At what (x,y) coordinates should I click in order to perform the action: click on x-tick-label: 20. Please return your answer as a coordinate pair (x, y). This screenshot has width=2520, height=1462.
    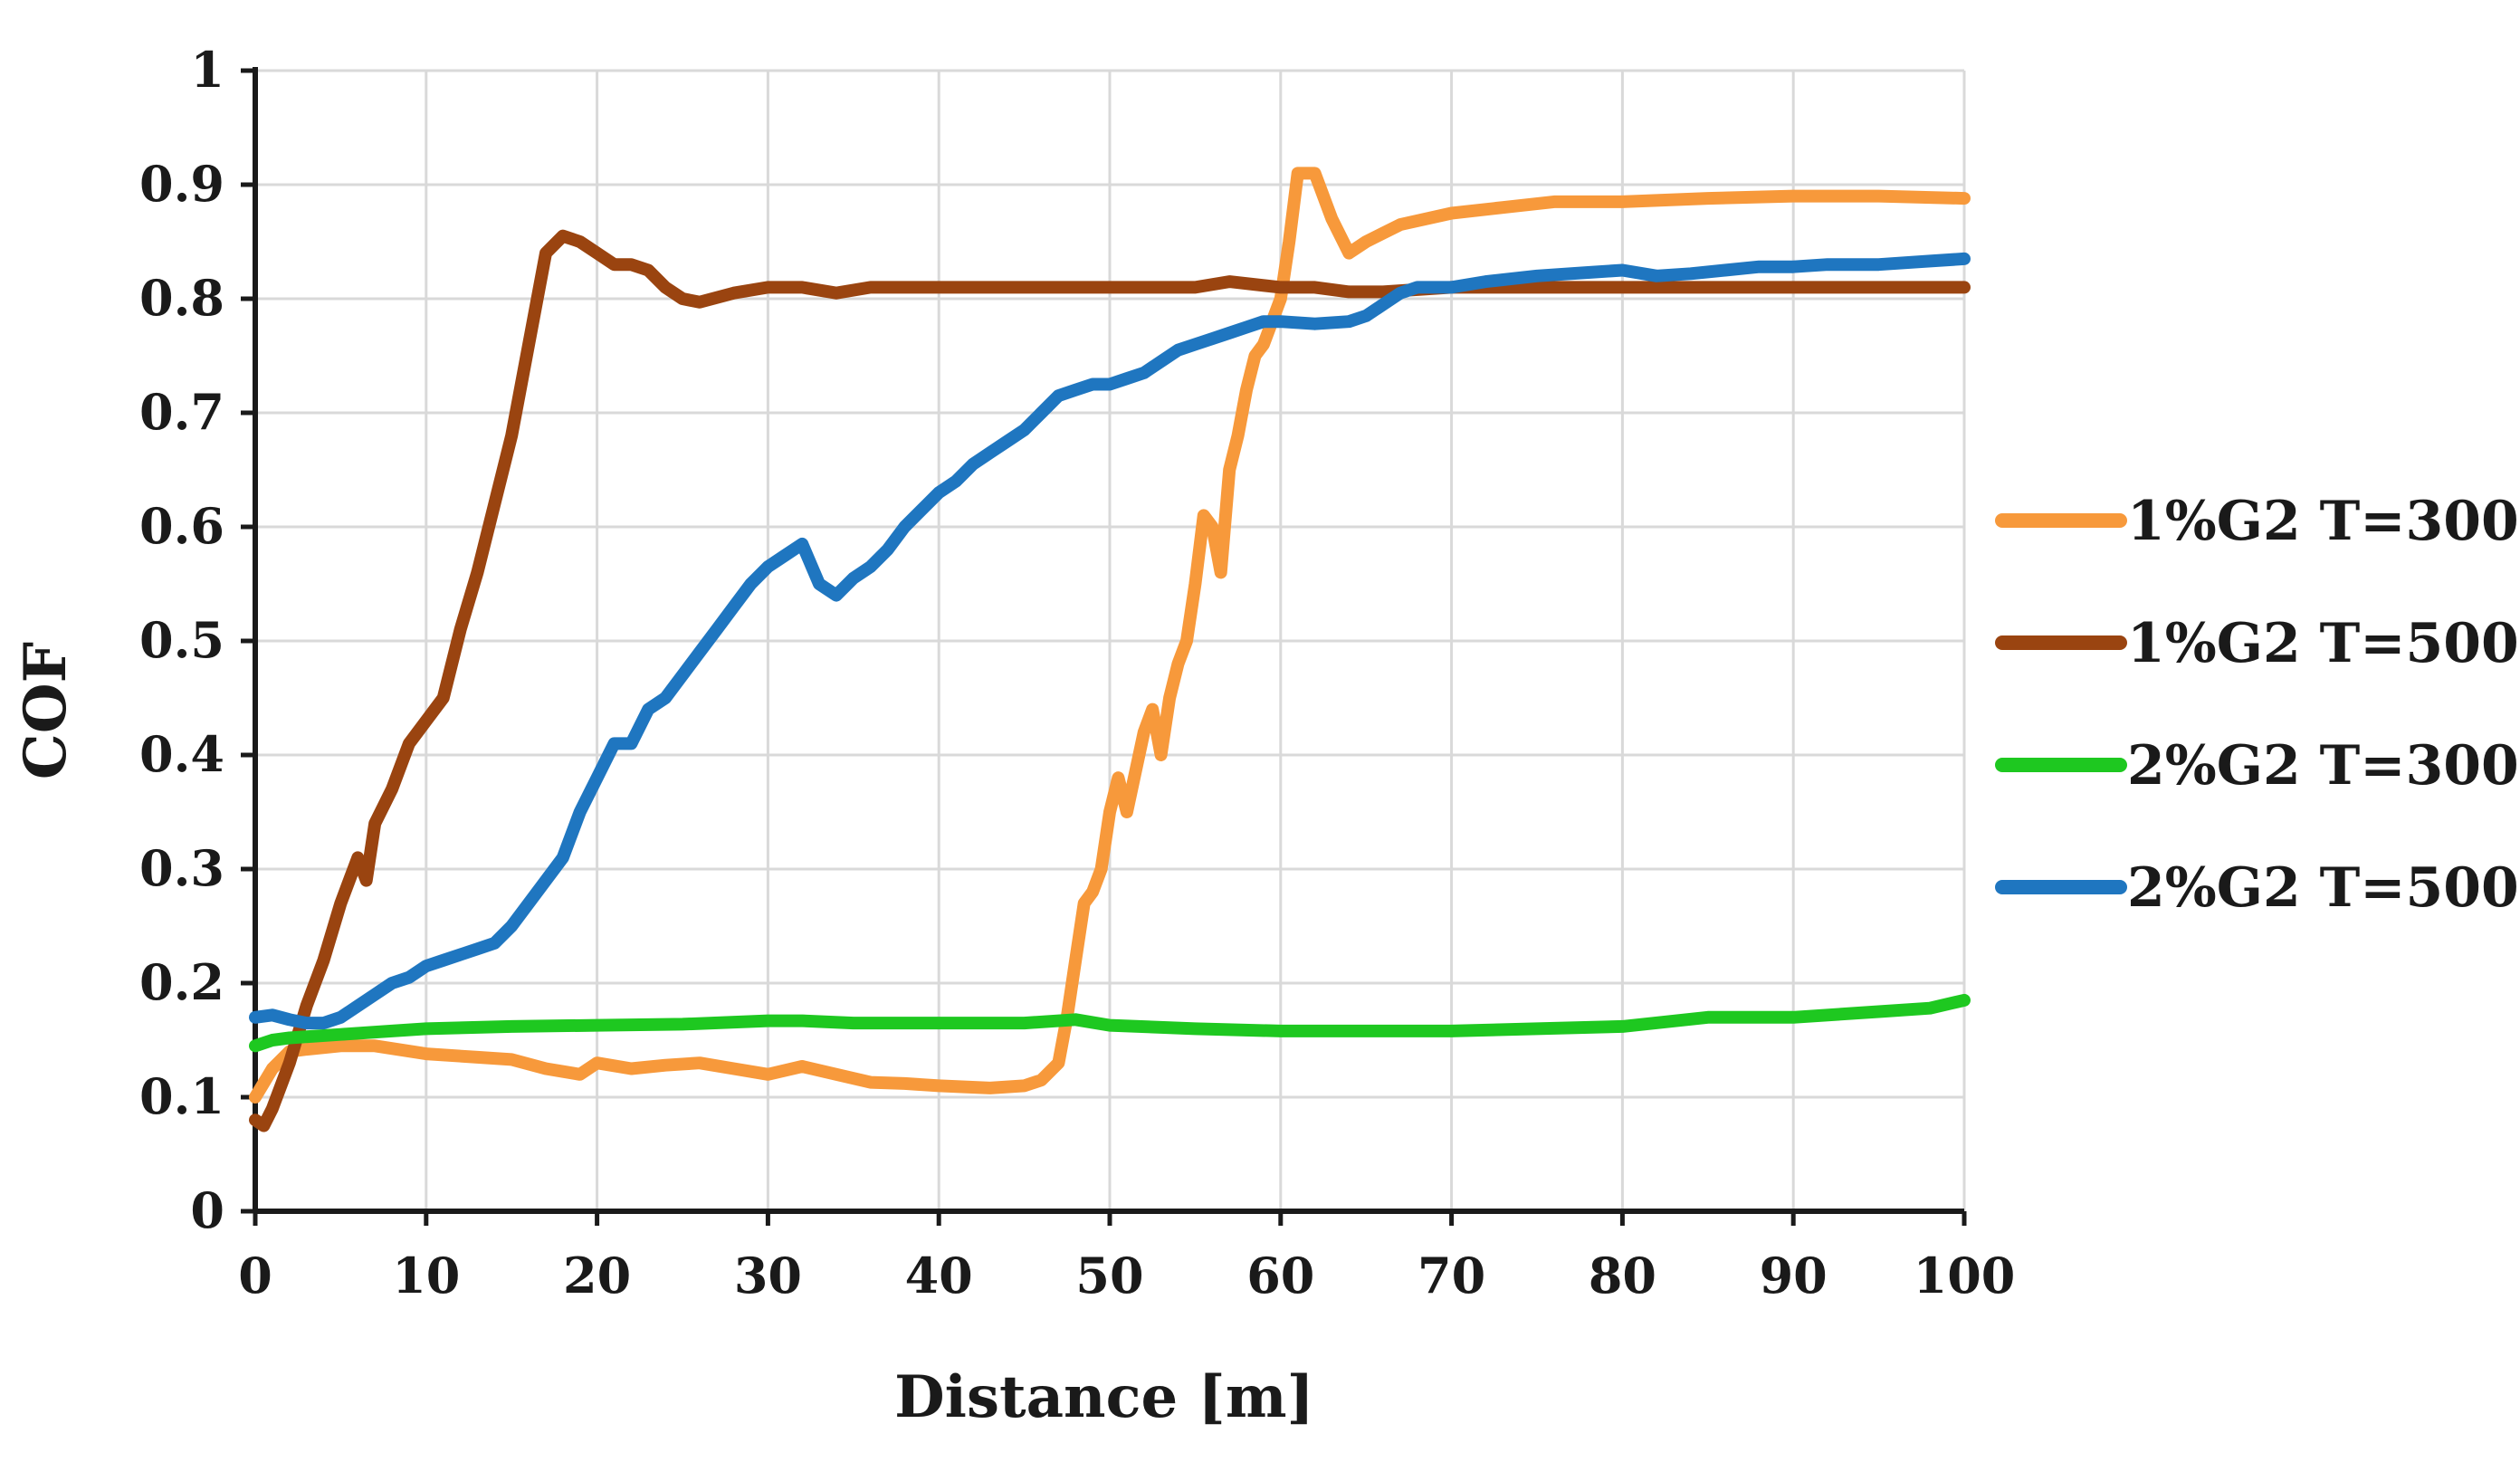
    Looking at the image, I should click on (597, 1275).